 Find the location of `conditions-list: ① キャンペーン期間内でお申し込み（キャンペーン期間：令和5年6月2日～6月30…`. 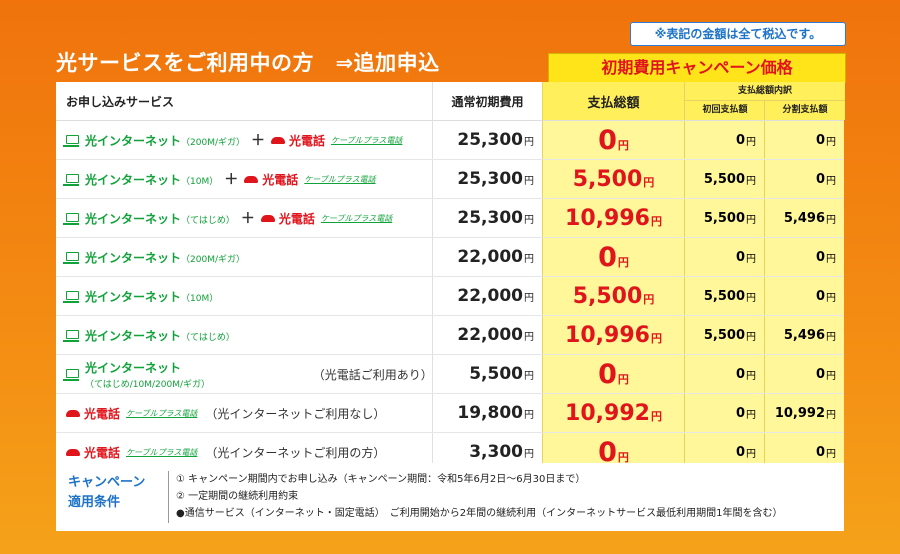

conditions-list: ① キャンペーン期間内でお申し込み（キャンペーン期間：令和5年6月2日～6月30… is located at coordinates (479, 496).